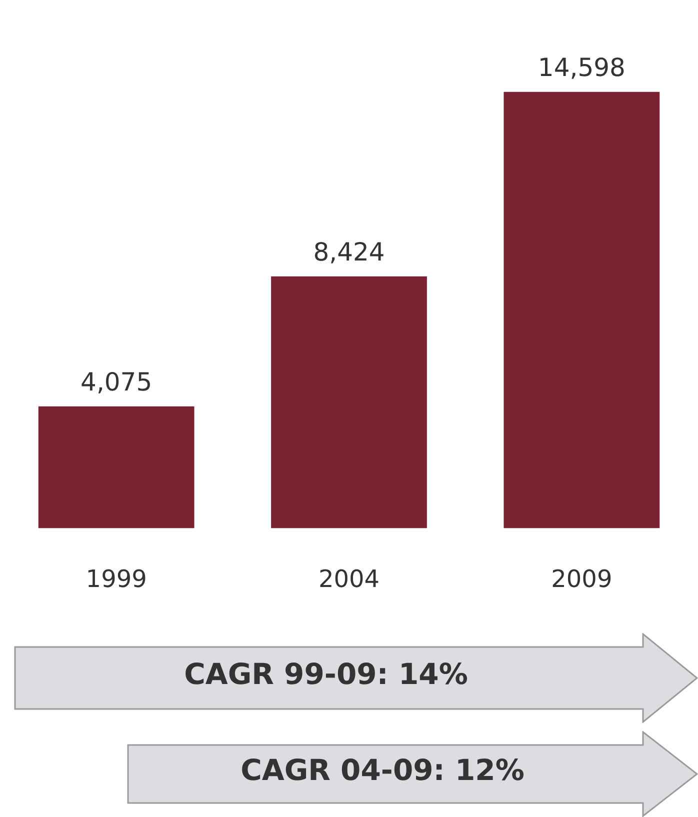  Describe the element at coordinates (349, 578) in the screenshot. I see `x-tick-label: 2004` at that location.